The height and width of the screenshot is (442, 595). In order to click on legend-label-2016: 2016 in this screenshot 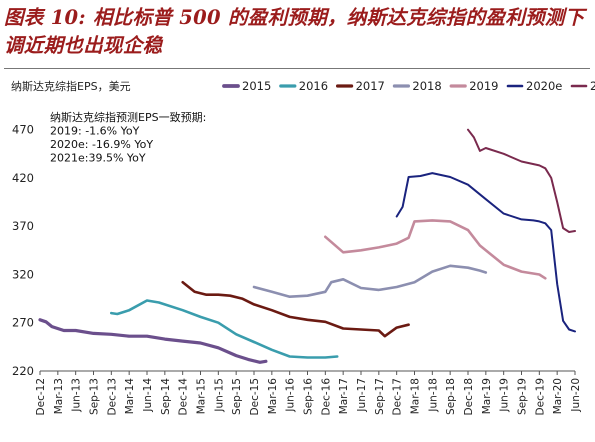, I will do `click(313, 86)`.